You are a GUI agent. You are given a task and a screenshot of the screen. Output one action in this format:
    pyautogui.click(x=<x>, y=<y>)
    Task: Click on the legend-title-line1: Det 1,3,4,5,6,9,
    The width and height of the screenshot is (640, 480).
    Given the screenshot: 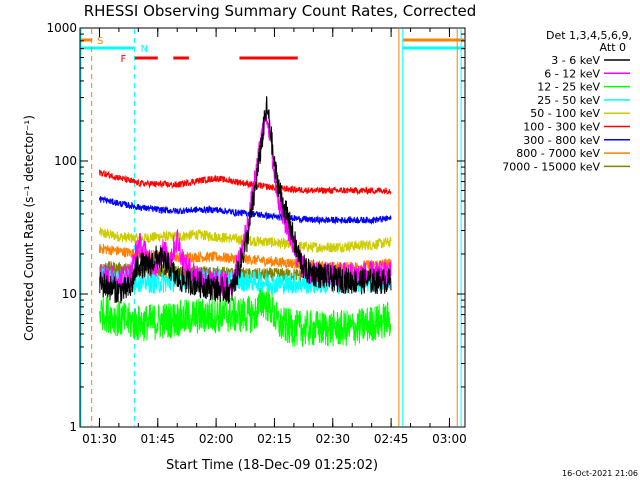 What is the action you would take?
    pyautogui.click(x=589, y=35)
    